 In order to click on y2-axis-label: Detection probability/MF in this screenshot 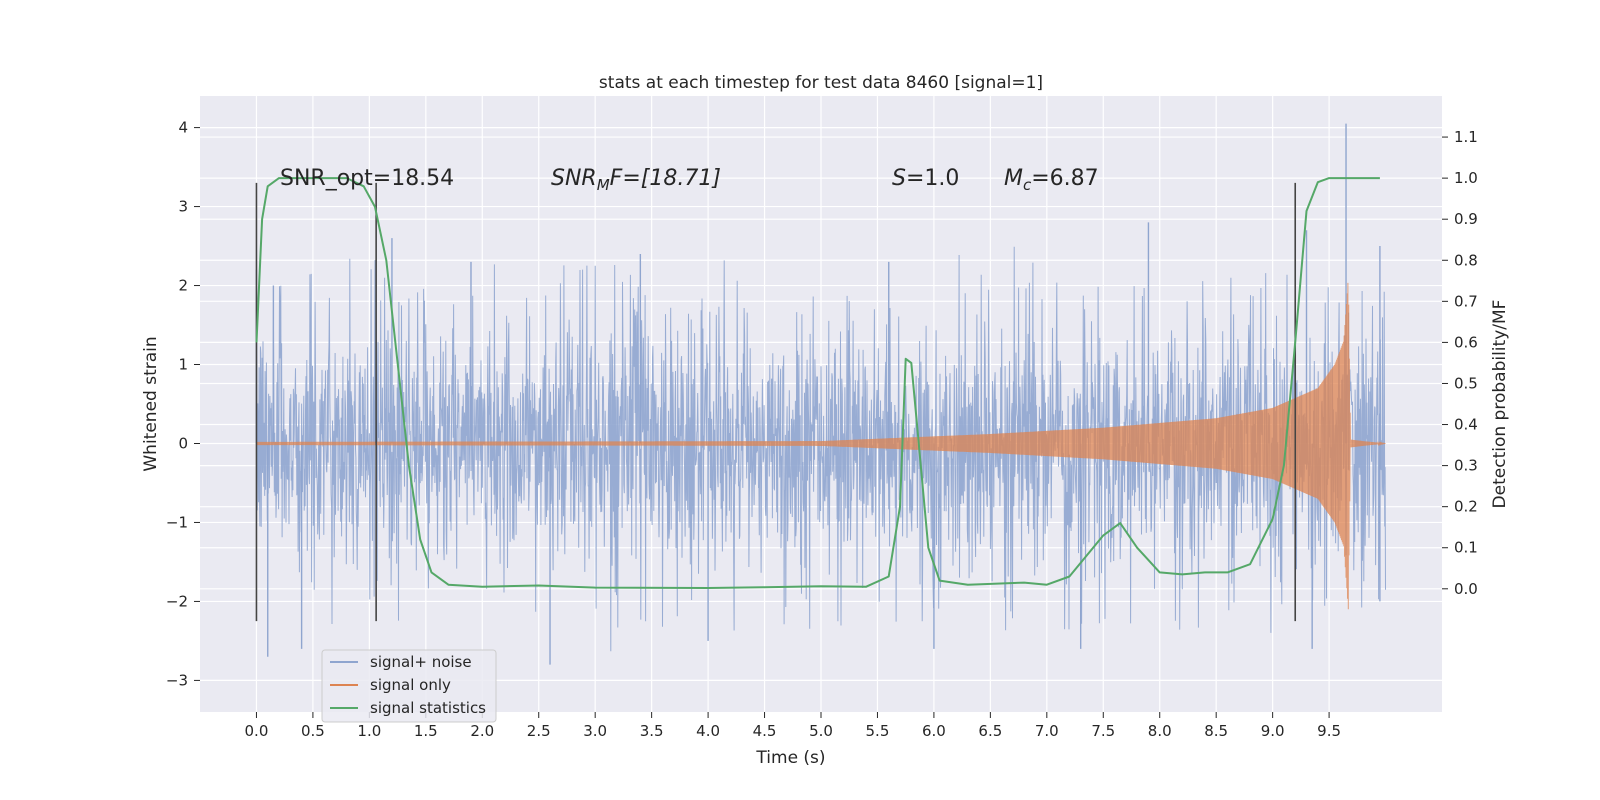, I will do `click(1500, 404)`.